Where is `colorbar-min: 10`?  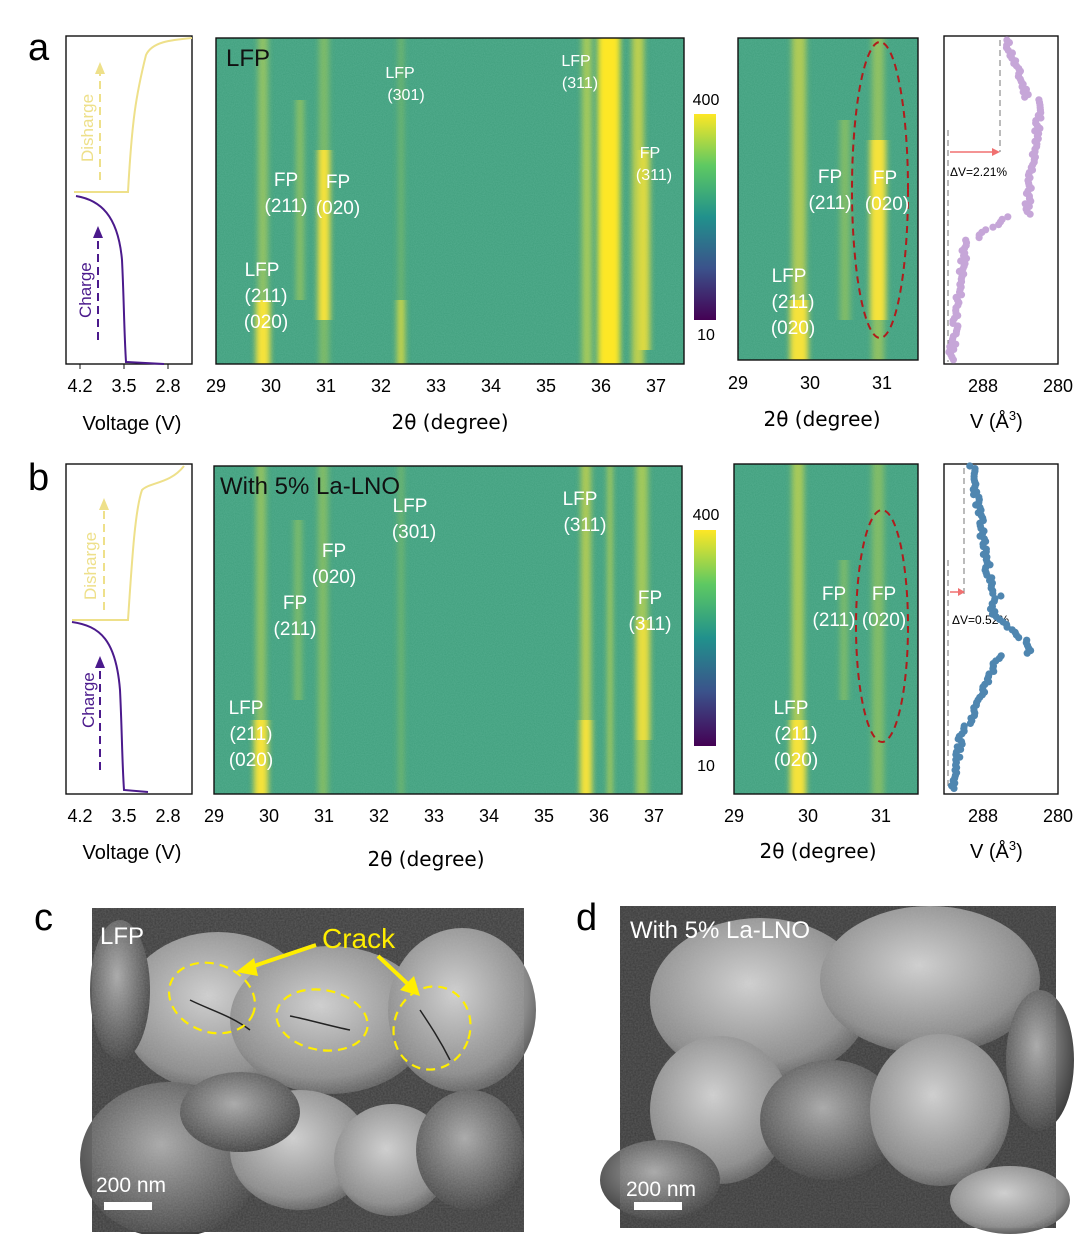
colorbar-min: 10 is located at coordinates (706, 766).